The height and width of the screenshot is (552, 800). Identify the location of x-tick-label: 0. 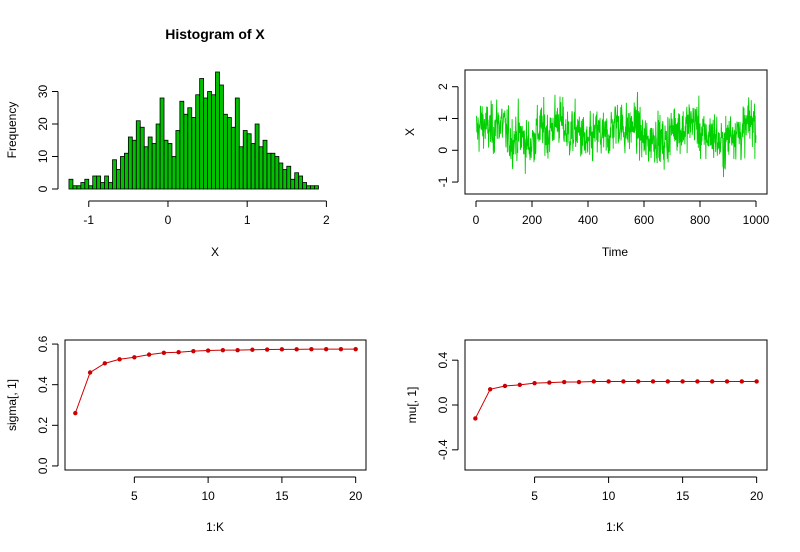
(476, 220).